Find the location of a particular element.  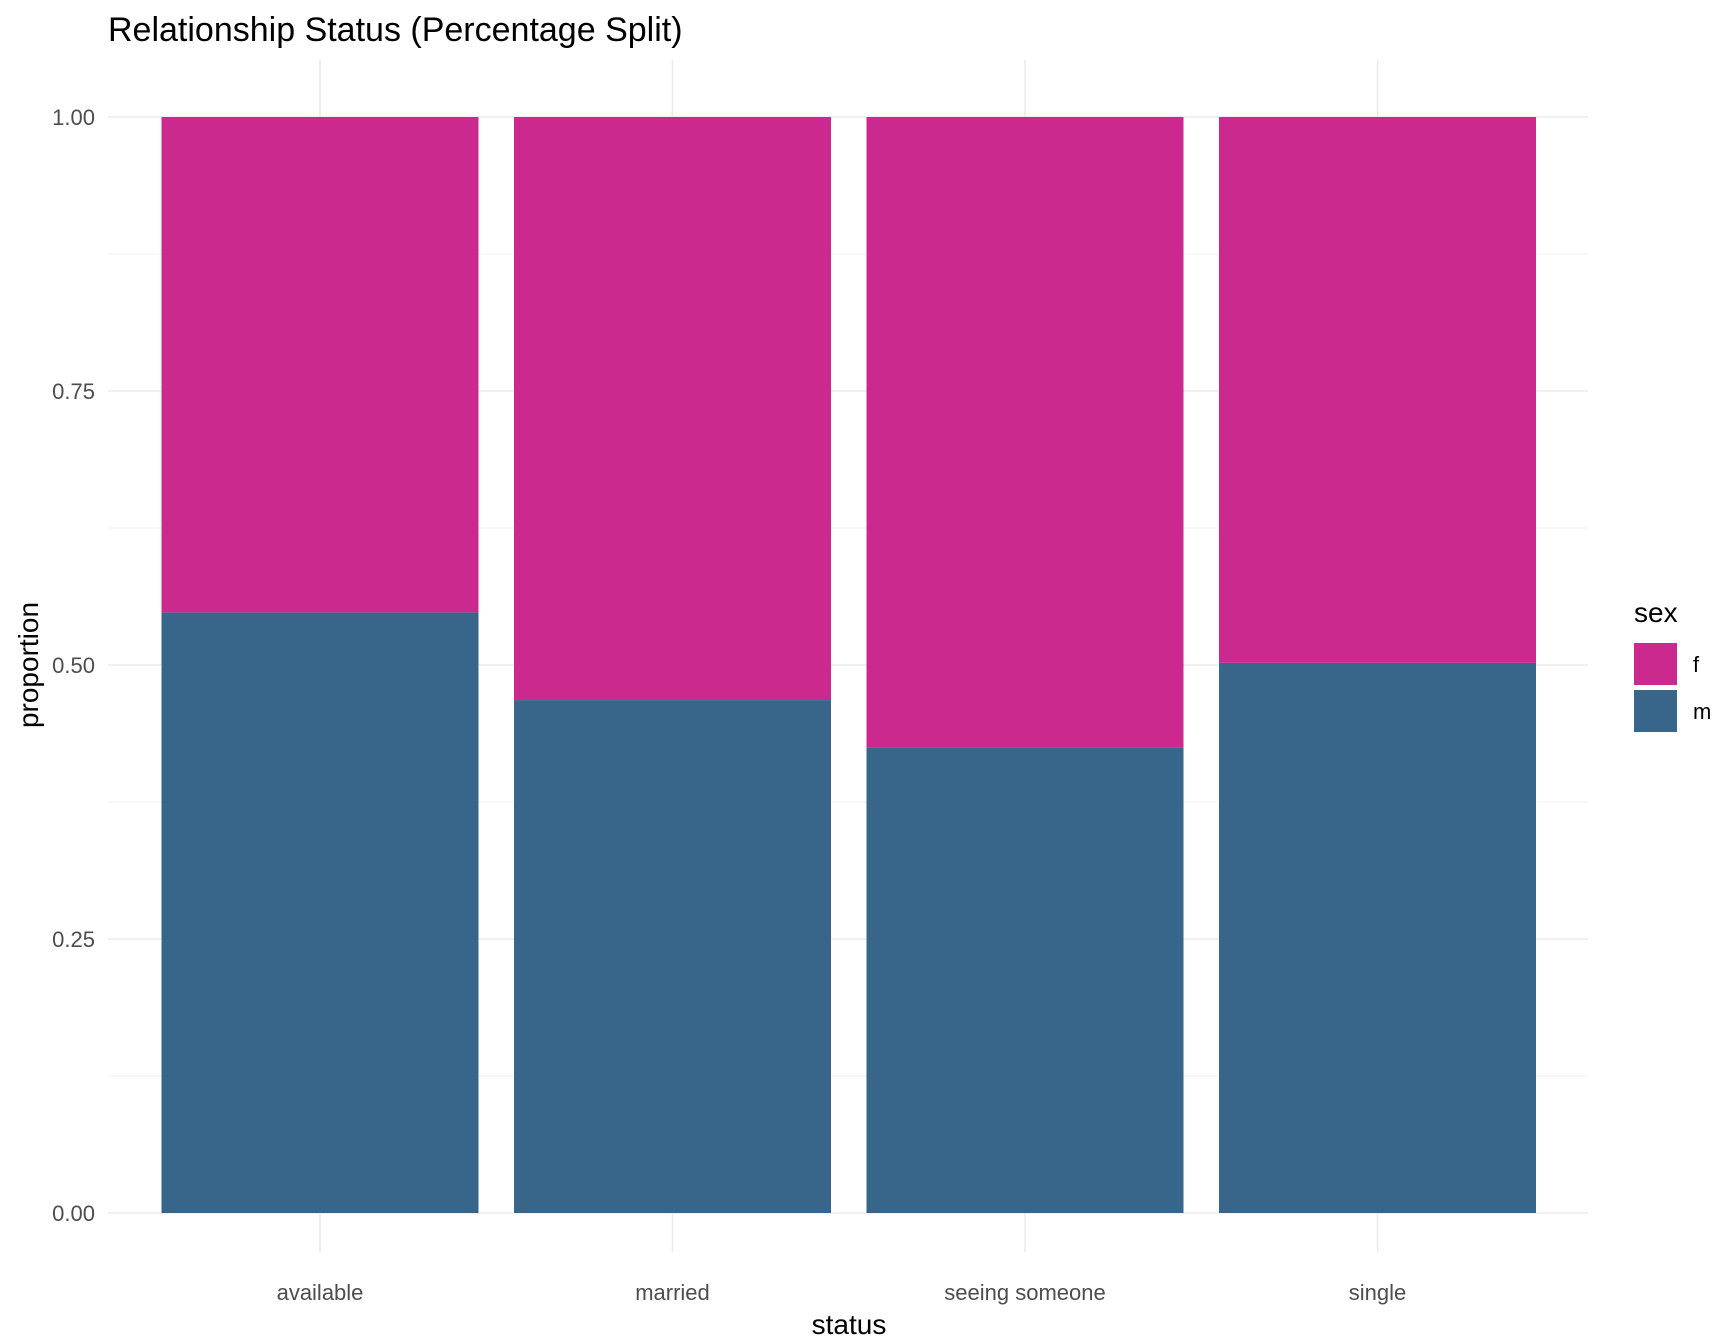

legend-swatch-m is located at coordinates (1655, 711).